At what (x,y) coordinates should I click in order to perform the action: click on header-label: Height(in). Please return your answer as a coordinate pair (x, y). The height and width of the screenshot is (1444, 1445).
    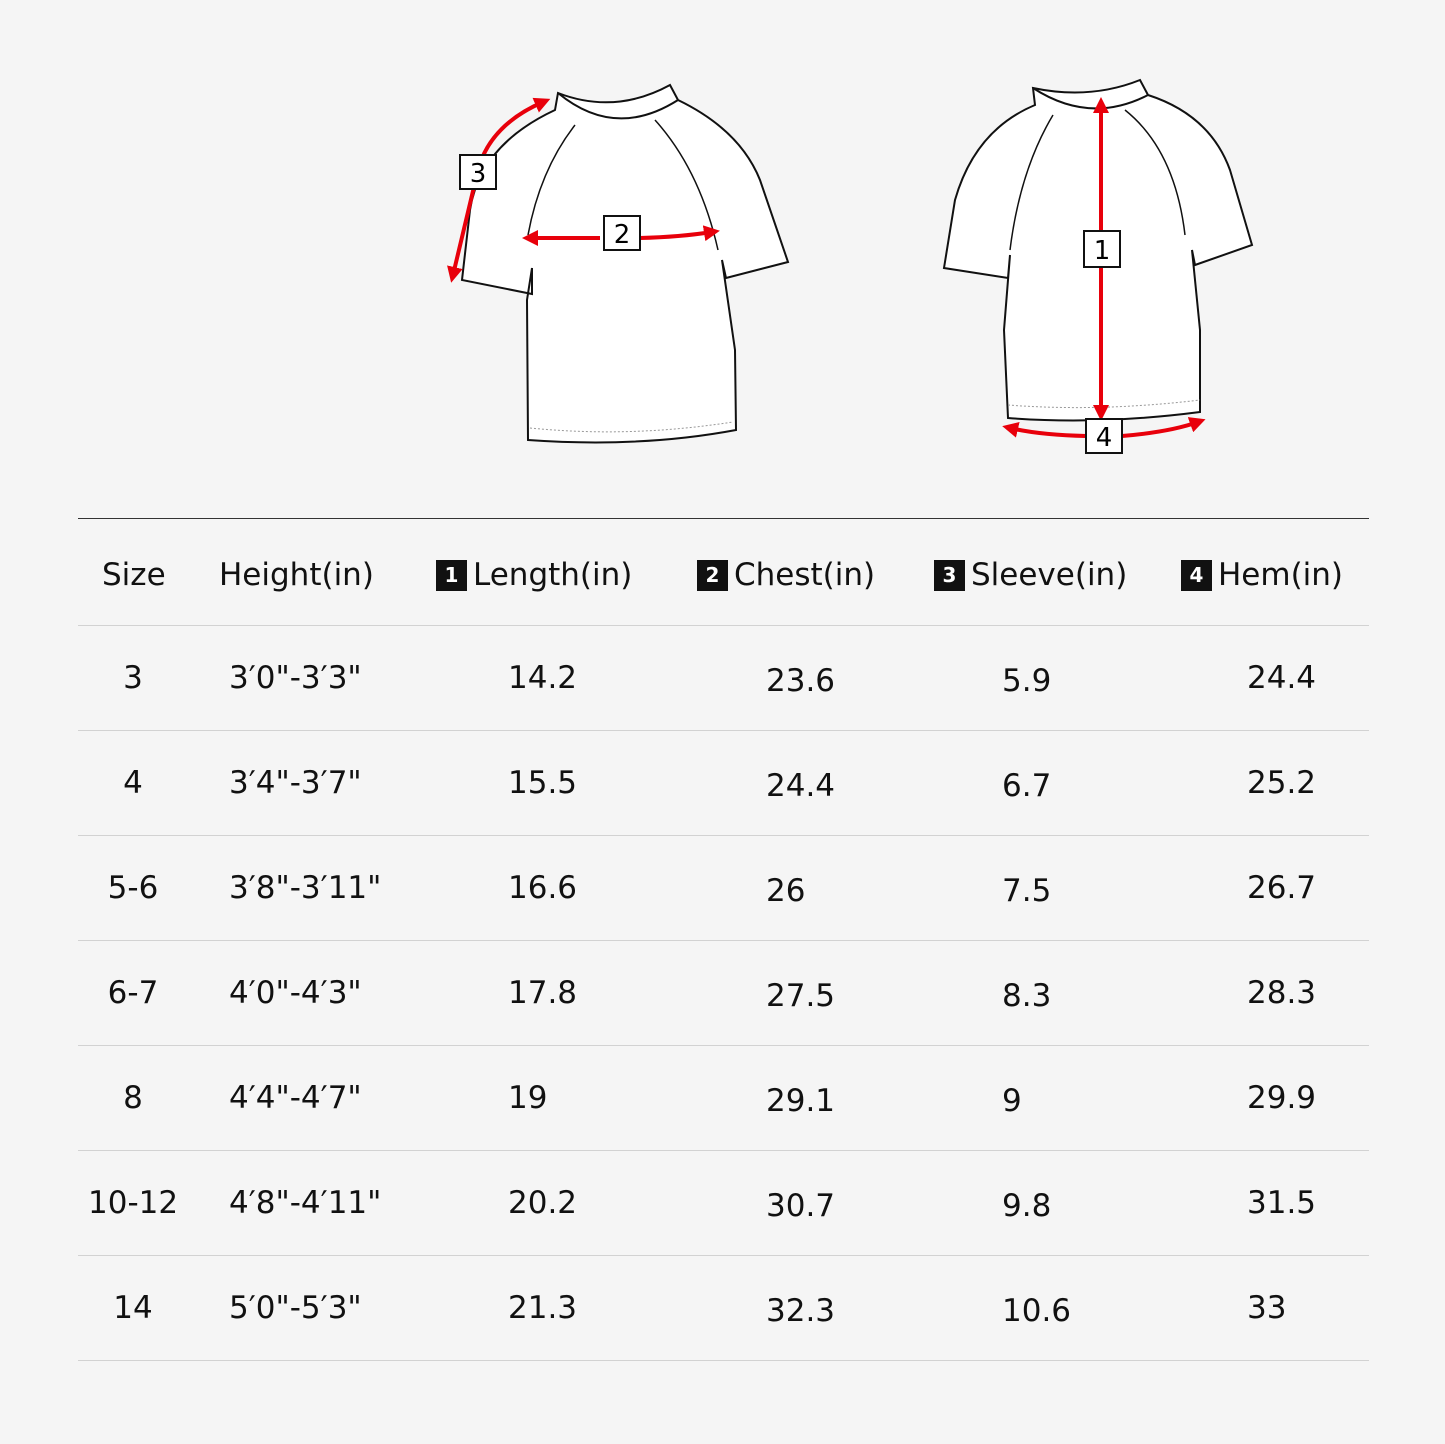
    Looking at the image, I should click on (296, 575).